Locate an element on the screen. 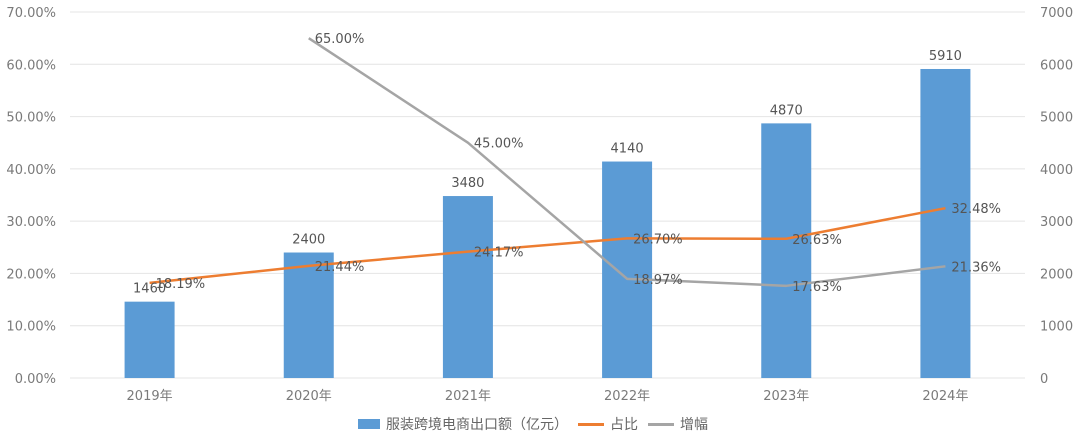  share-value-label: 21.44% is located at coordinates (340, 267).